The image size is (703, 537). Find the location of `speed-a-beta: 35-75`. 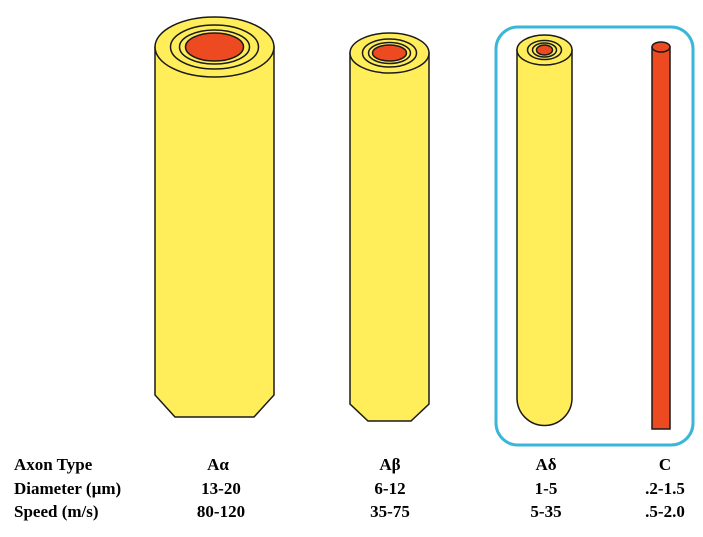

speed-a-beta: 35-75 is located at coordinates (390, 511).